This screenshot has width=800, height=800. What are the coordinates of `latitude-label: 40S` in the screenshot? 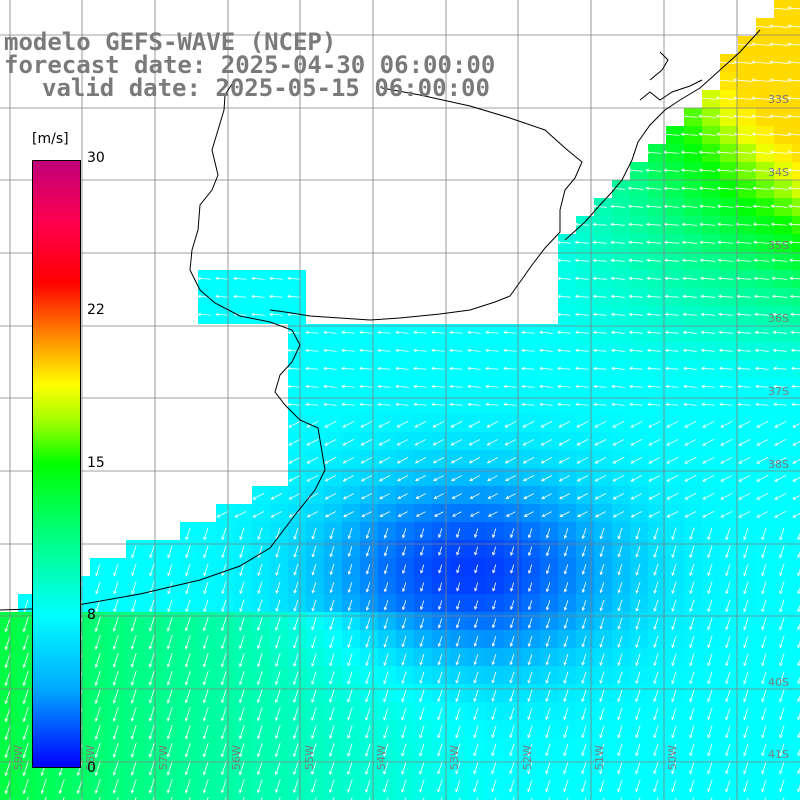 It's located at (778, 682).